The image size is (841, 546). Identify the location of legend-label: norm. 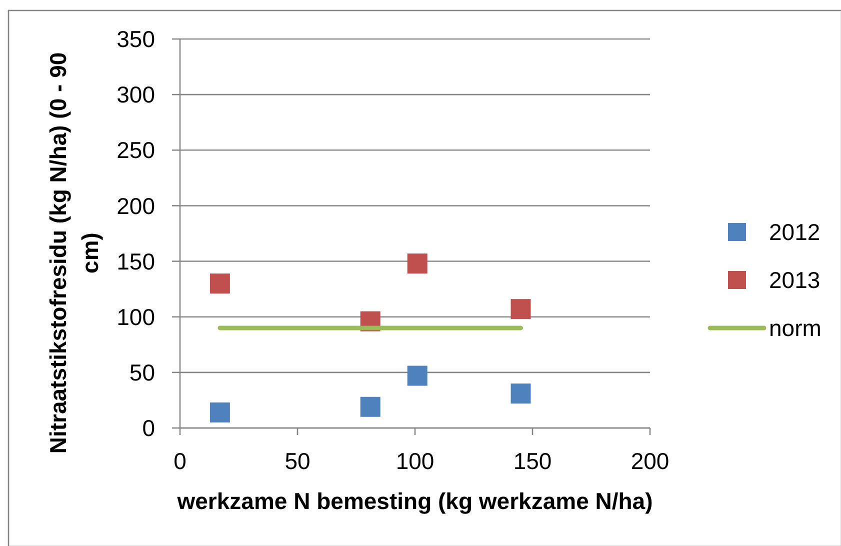
(795, 328).